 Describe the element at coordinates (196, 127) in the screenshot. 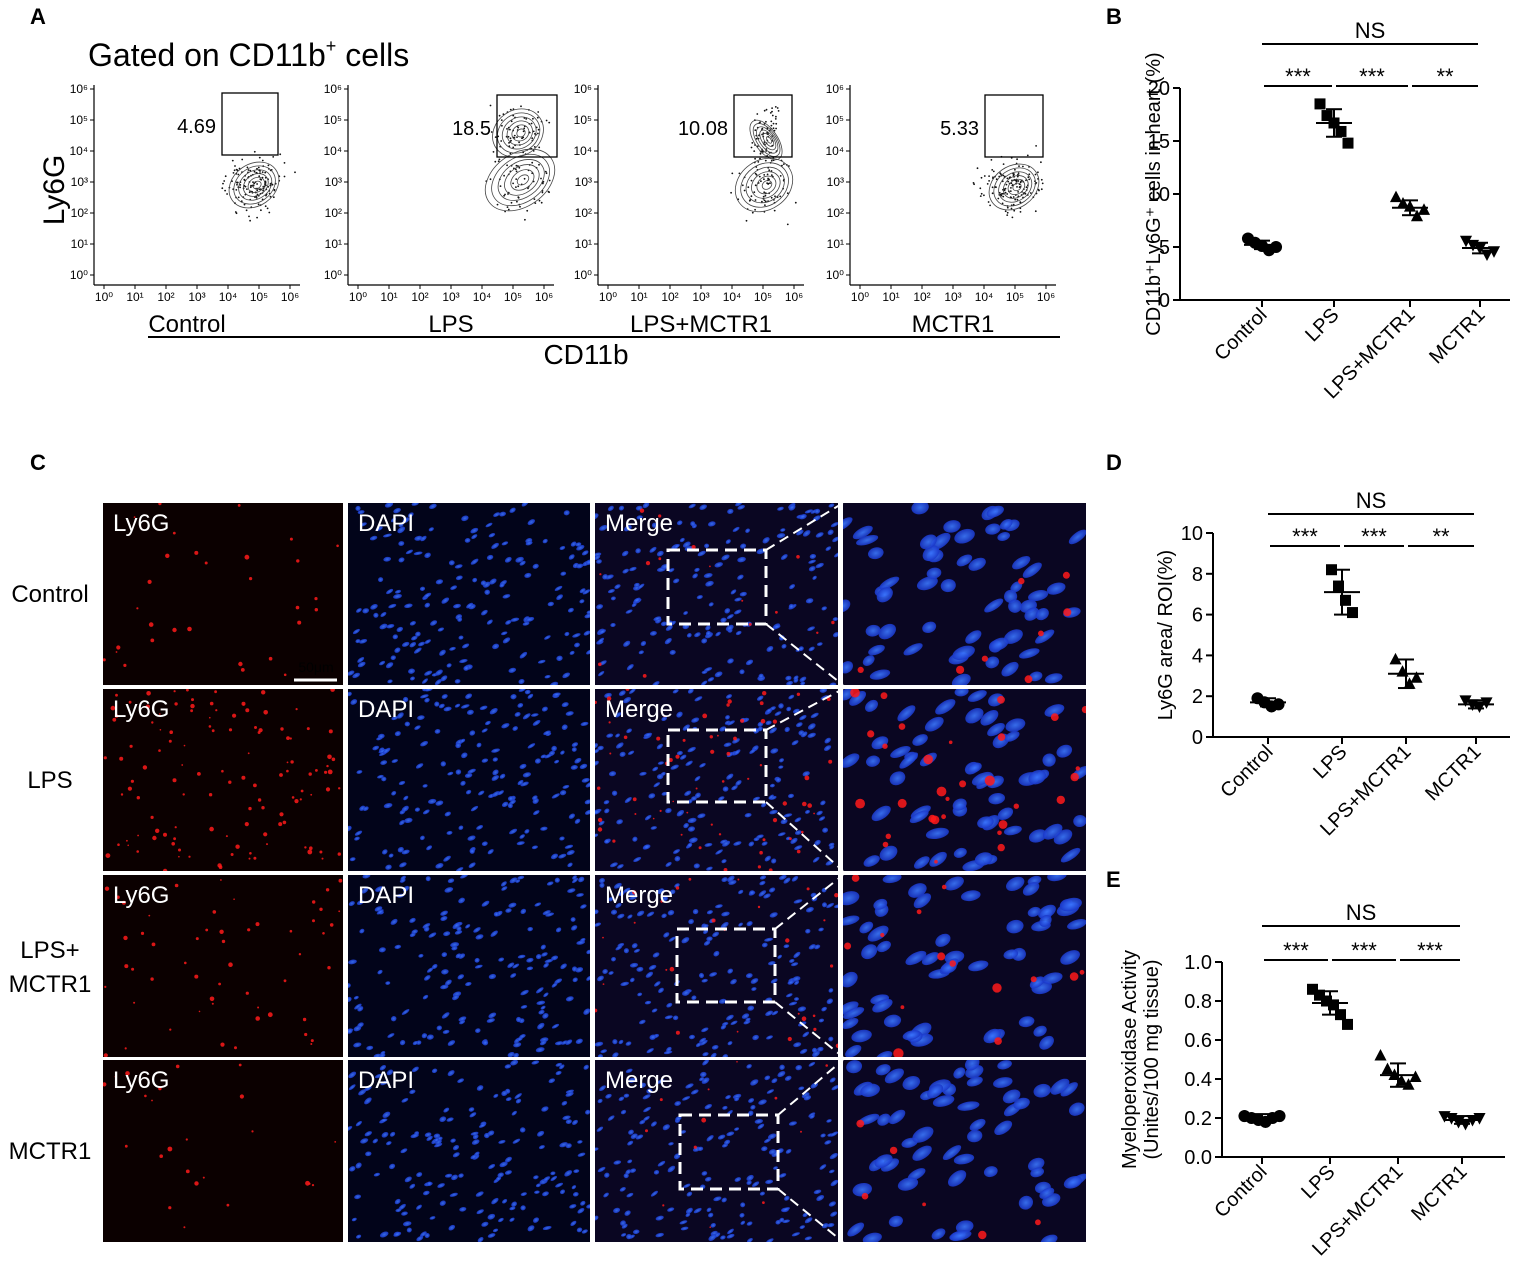

I see `flow-gate-percent: 4.69` at that location.